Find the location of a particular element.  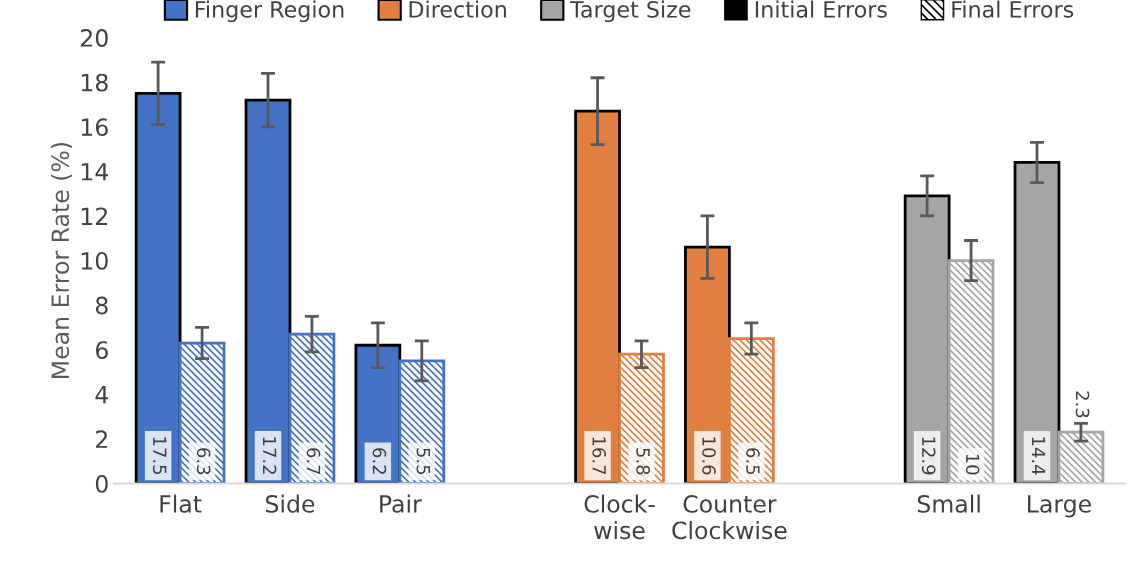

x-tick-label: Counter Clockwise is located at coordinates (729, 517).